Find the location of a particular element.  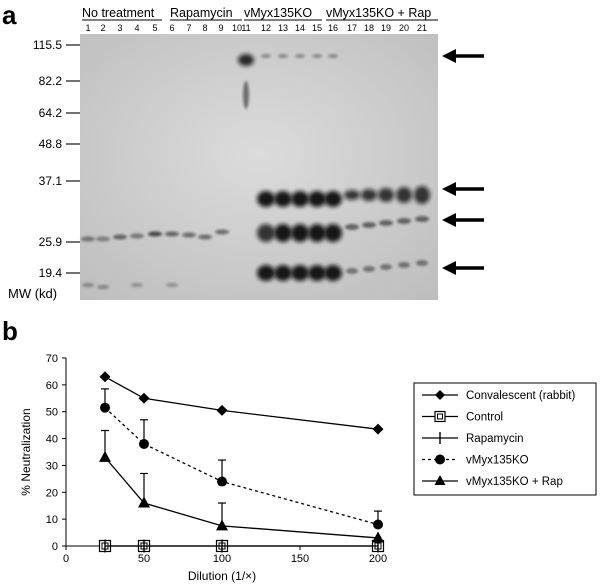

y-tick-label: 40 is located at coordinates (52, 440).